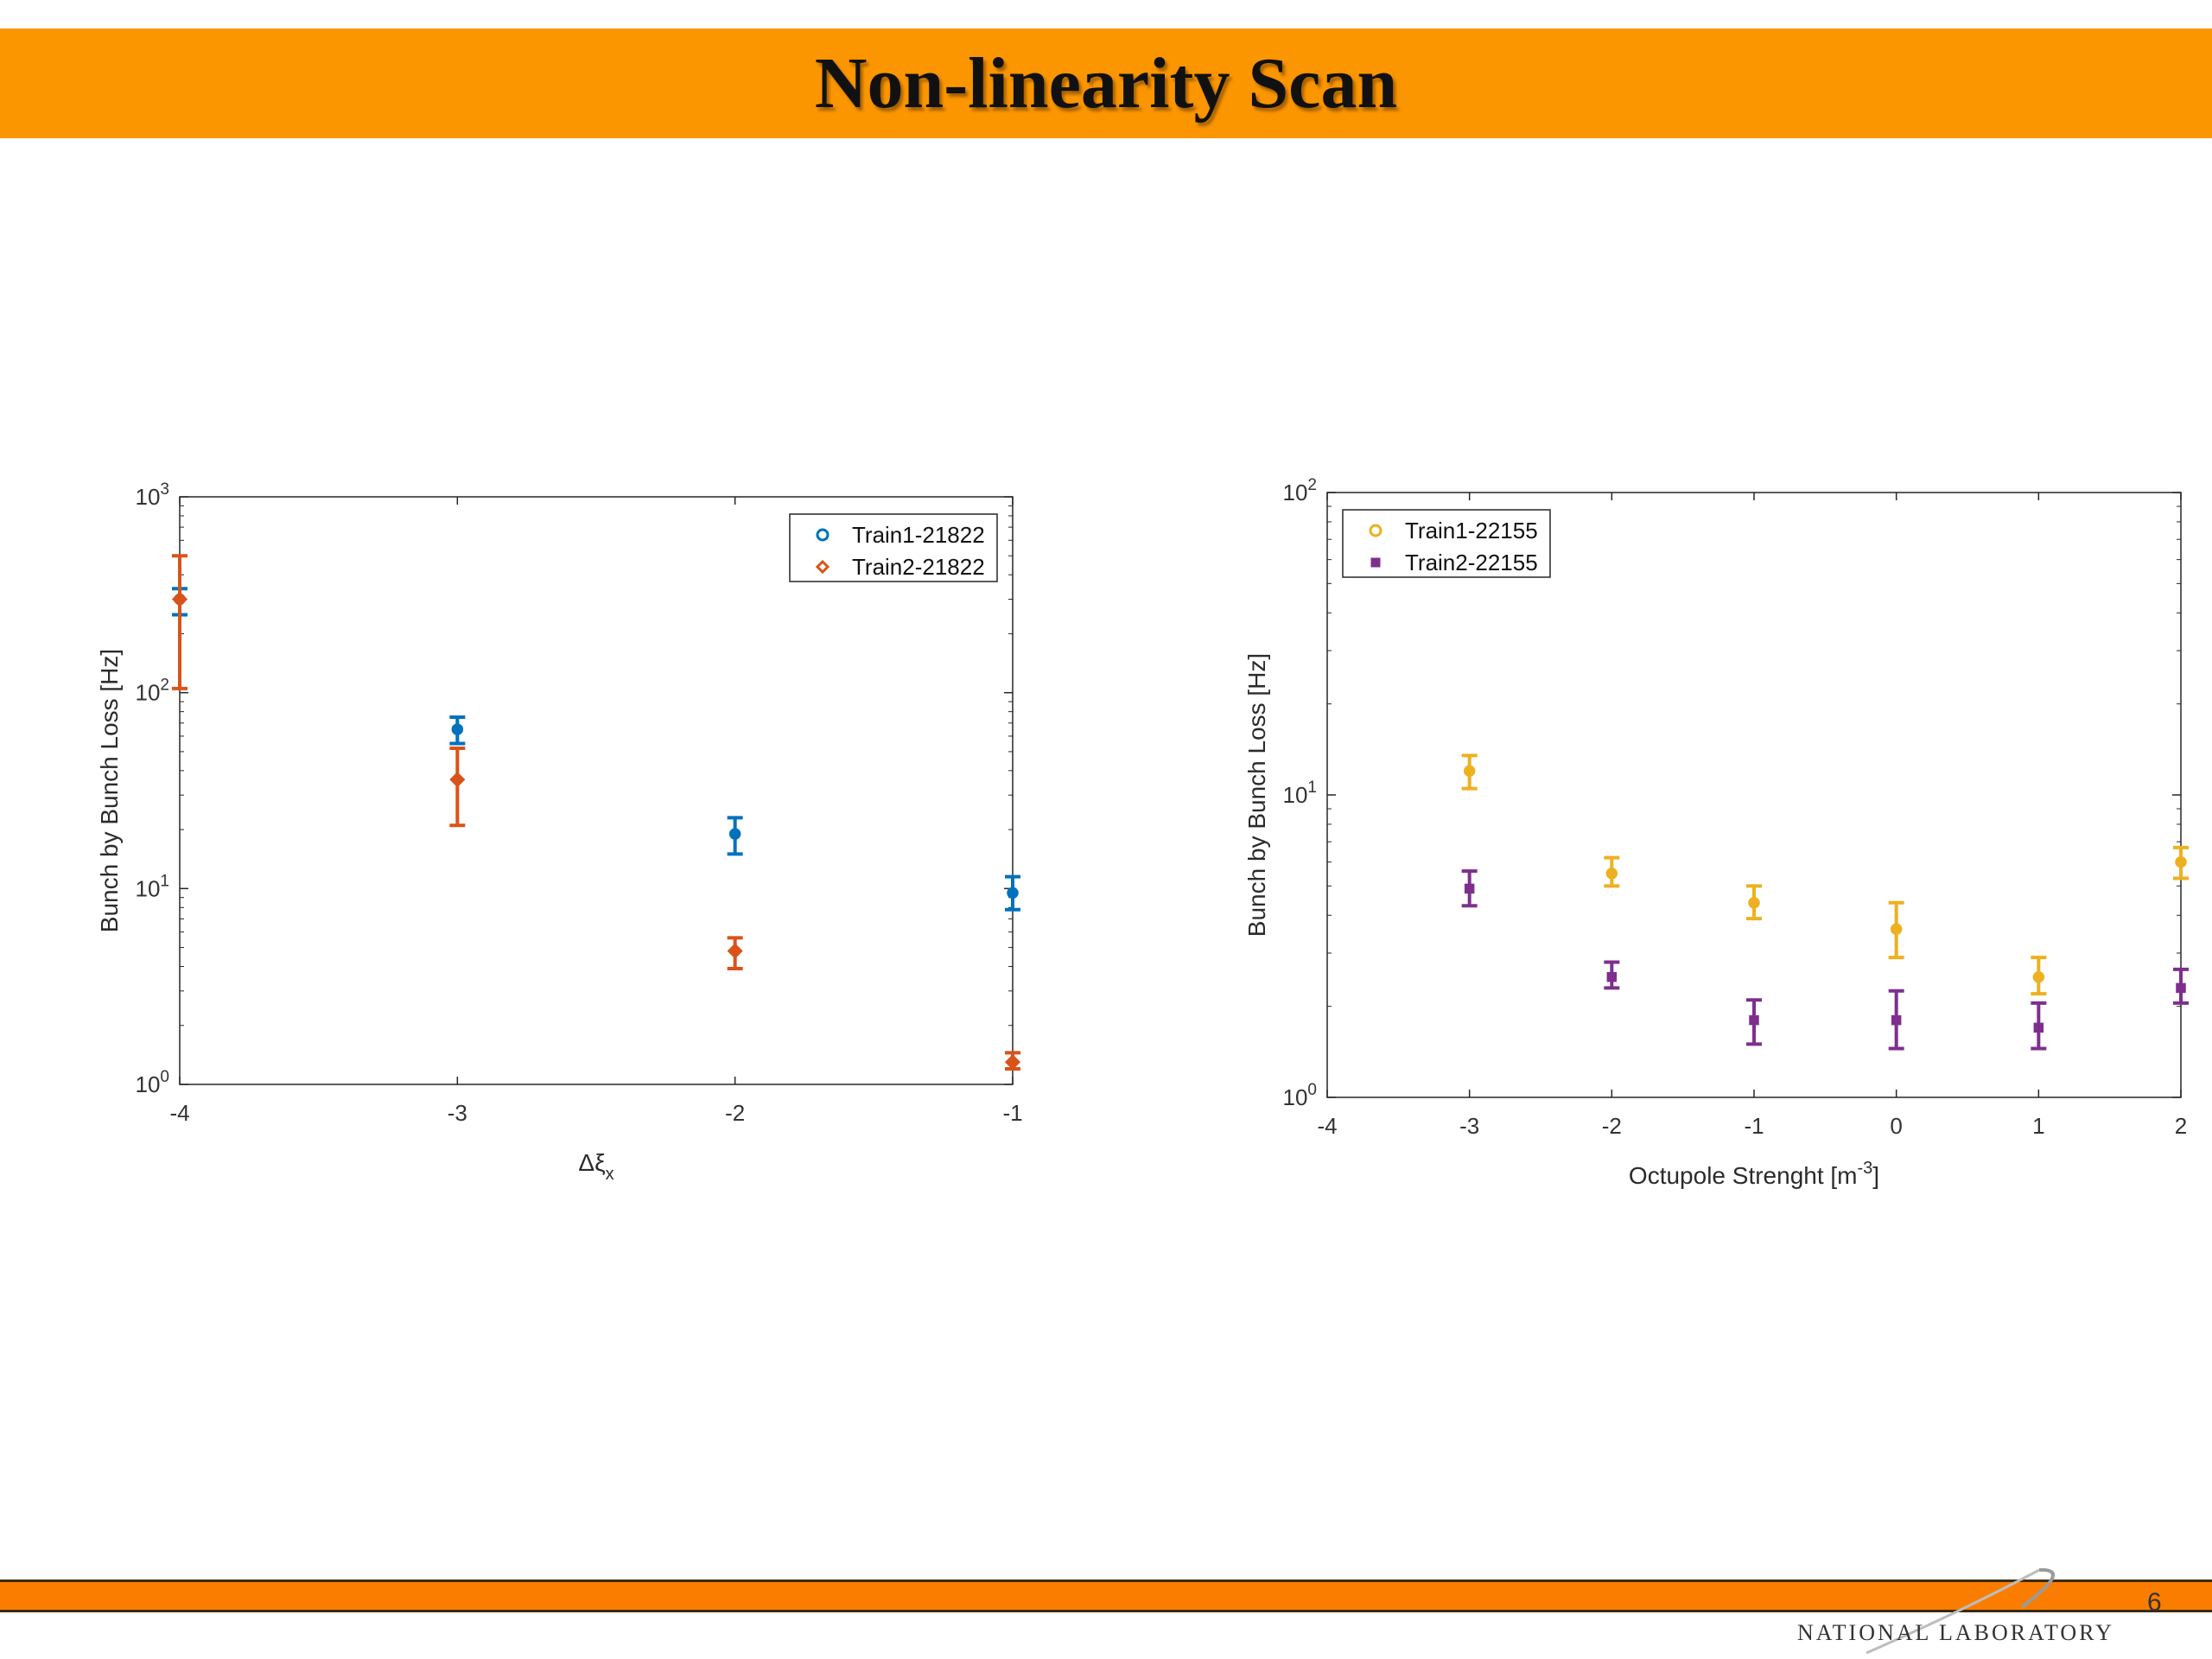  I want to click on legend-label: Train2-21822, so click(918, 567).